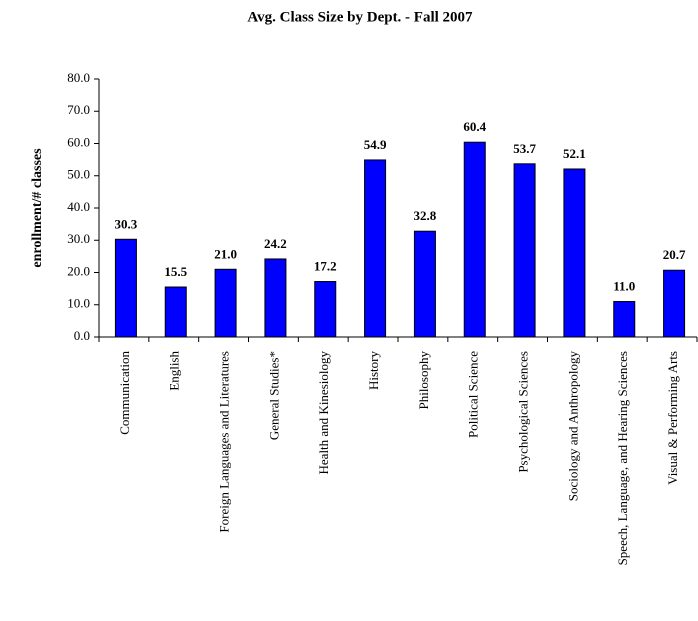 This screenshot has width=698, height=621. Describe the element at coordinates (423, 380) in the screenshot. I see `x-tick-label: Philosophy` at that location.